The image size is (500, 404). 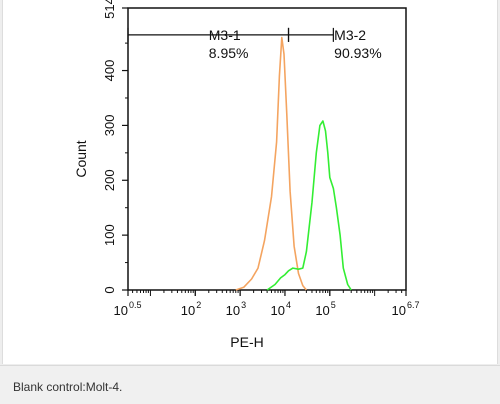 What do you see at coordinates (135, 305) in the screenshot?
I see `x-tick-exponent: 0.5` at bounding box center [135, 305].